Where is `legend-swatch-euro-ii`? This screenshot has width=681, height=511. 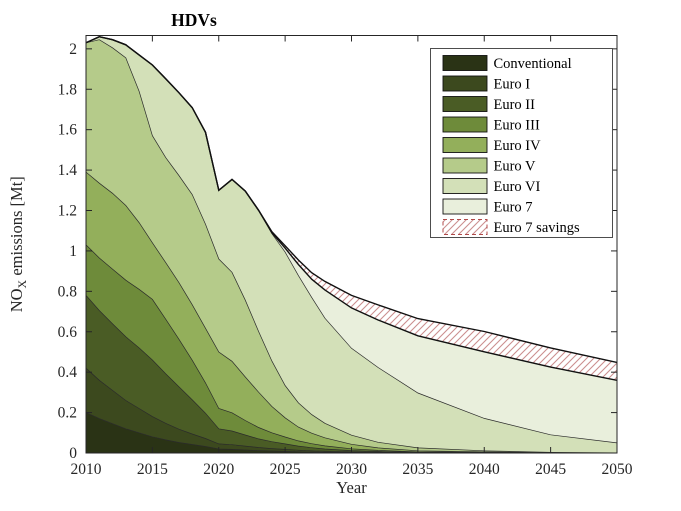
legend-swatch-euro-ii is located at coordinates (465, 104).